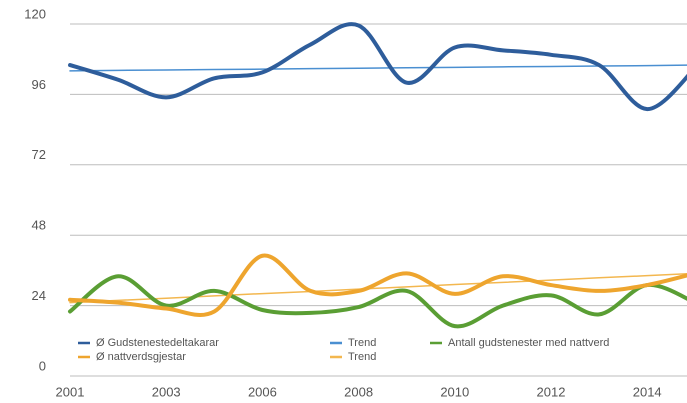 This screenshot has height=403, width=687. Describe the element at coordinates (551, 391) in the screenshot. I see `x-tick-label: 2012` at that location.